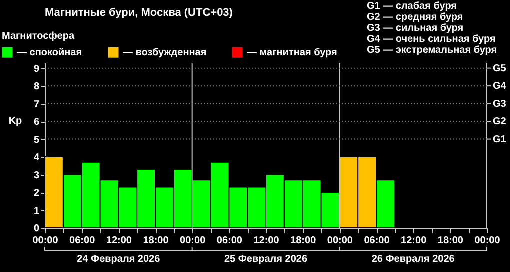 The width and height of the screenshot is (510, 272). I want to click on chart-title: Магнитные бури, Москва (UTC+03), so click(139, 13).